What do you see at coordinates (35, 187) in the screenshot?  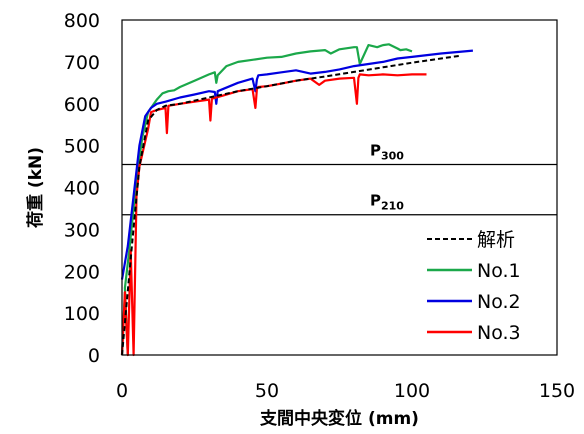 I see `y-axis-title: 荷重 (kN)` at bounding box center [35, 187].